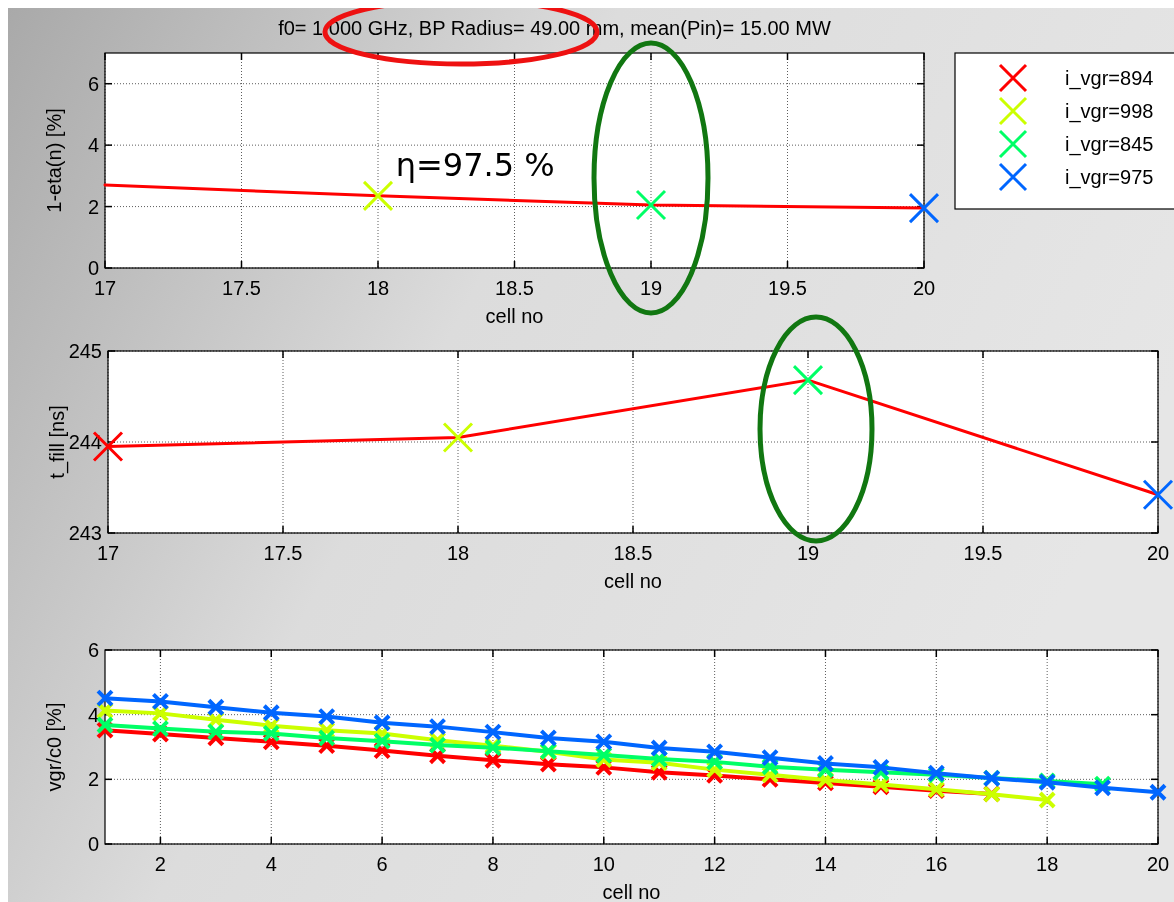 Image resolution: width=1174 pixels, height=902 pixels. I want to click on x-tick-label: 8, so click(493, 864).